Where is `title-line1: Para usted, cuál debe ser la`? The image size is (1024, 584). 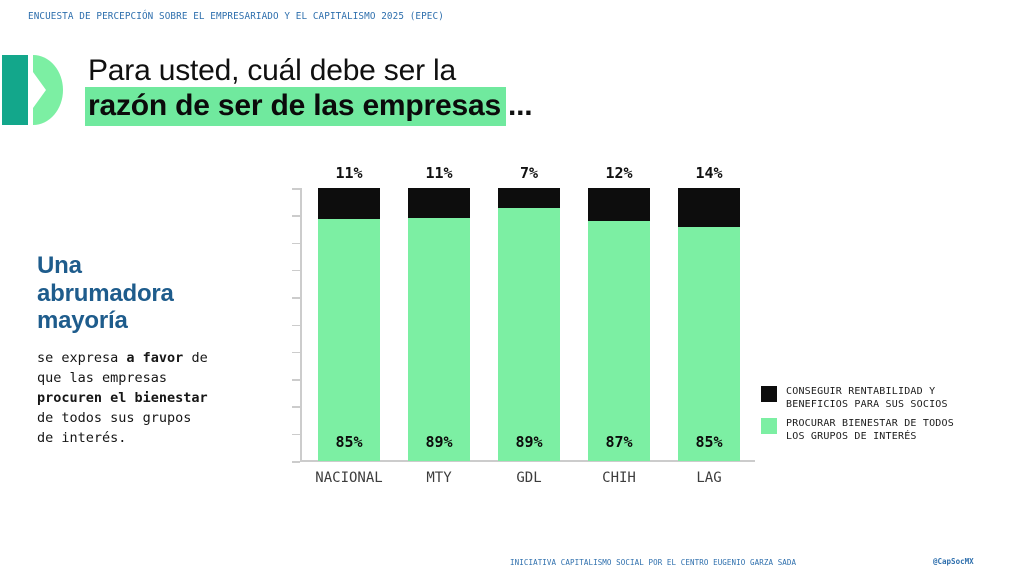
title-line1: Para usted, cuál debe ser la is located at coordinates (272, 70).